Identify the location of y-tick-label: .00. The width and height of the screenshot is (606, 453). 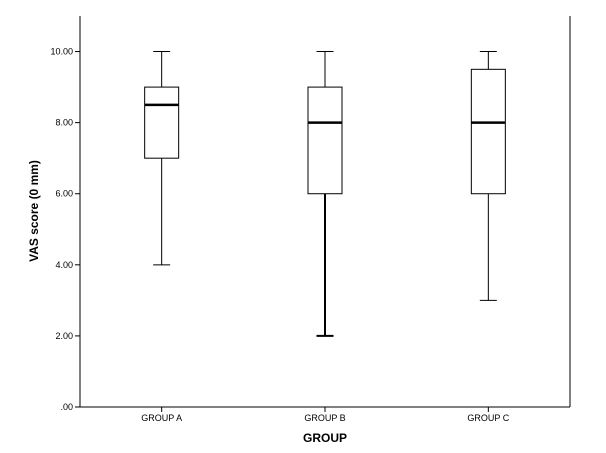
(66, 407).